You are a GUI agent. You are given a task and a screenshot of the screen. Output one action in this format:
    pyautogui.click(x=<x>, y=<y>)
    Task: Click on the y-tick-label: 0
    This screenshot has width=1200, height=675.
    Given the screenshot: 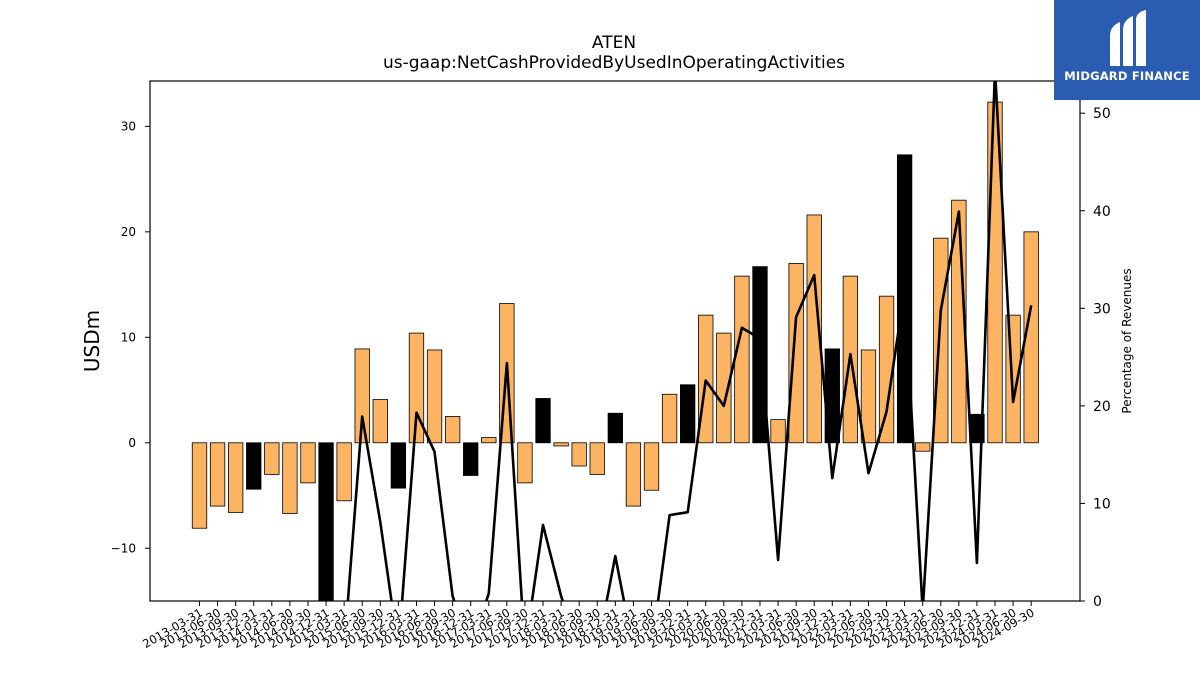 What is the action you would take?
    pyautogui.click(x=132, y=443)
    